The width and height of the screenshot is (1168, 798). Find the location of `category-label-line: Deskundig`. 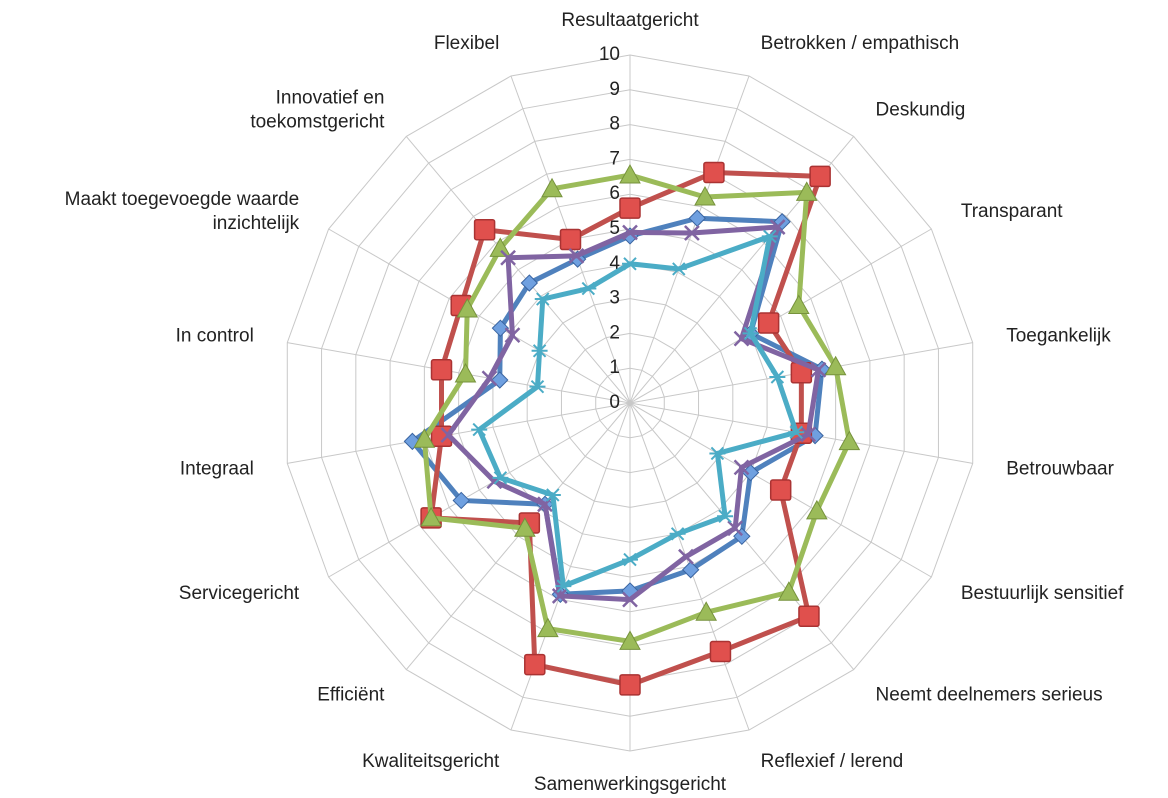

category-label-line: Deskundig is located at coordinates (921, 109).